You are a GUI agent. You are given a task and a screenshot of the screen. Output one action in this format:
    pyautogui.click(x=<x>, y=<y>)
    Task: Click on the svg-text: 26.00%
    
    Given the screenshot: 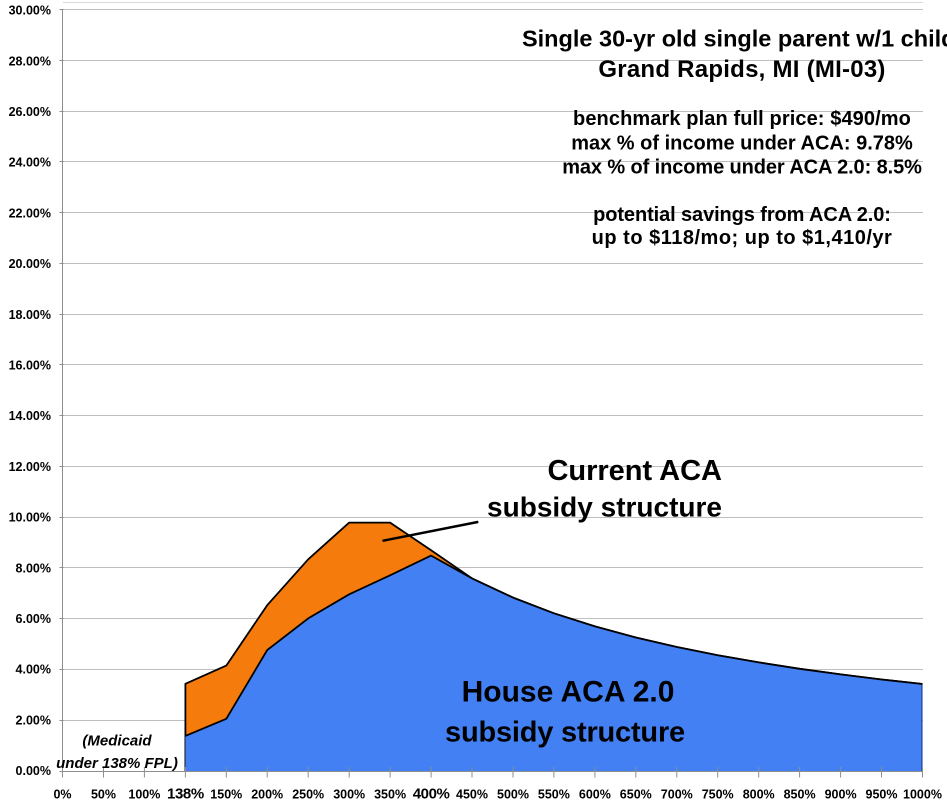 What is the action you would take?
    pyautogui.click(x=30, y=112)
    